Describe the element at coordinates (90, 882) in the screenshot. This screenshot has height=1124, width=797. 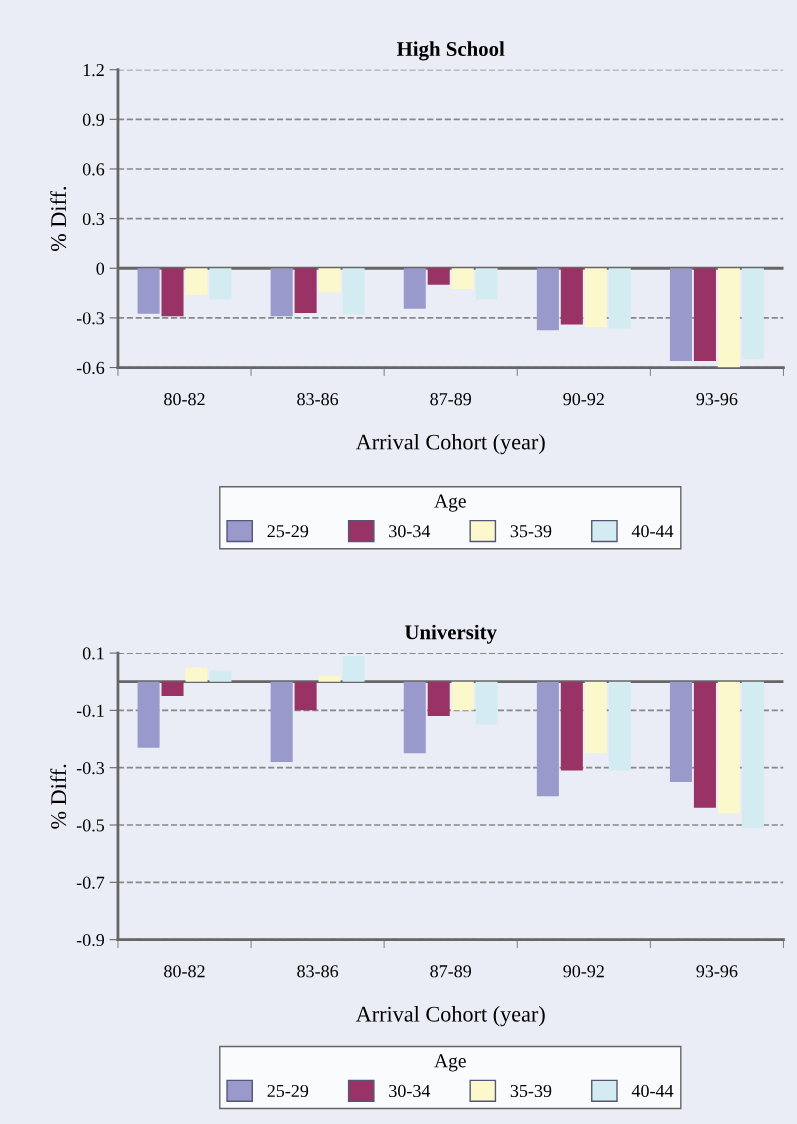
I see `y-tick-label: -0.7` at that location.